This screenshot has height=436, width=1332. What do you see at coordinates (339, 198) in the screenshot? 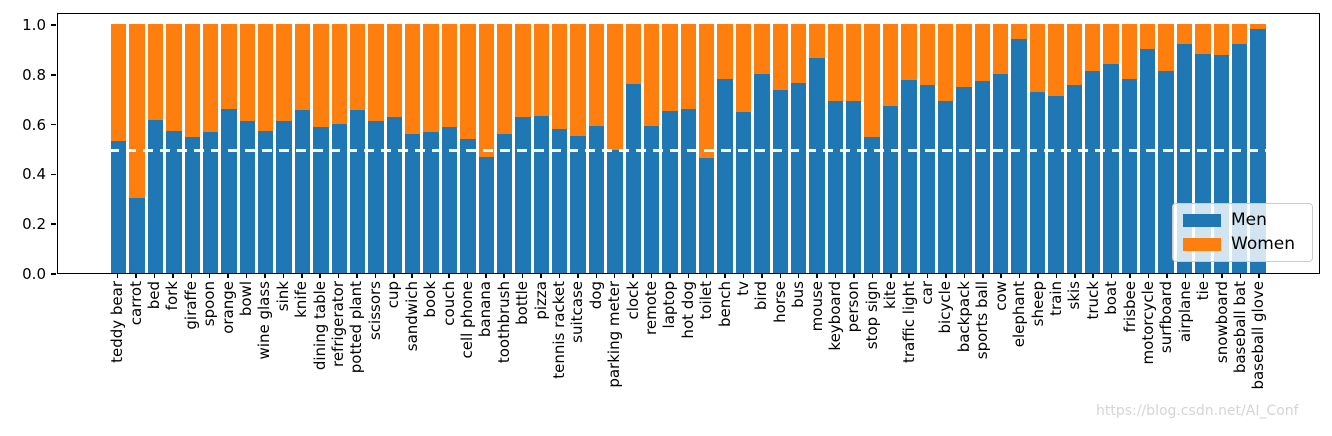
I see `bar-segment-men-refrigerator` at bounding box center [339, 198].